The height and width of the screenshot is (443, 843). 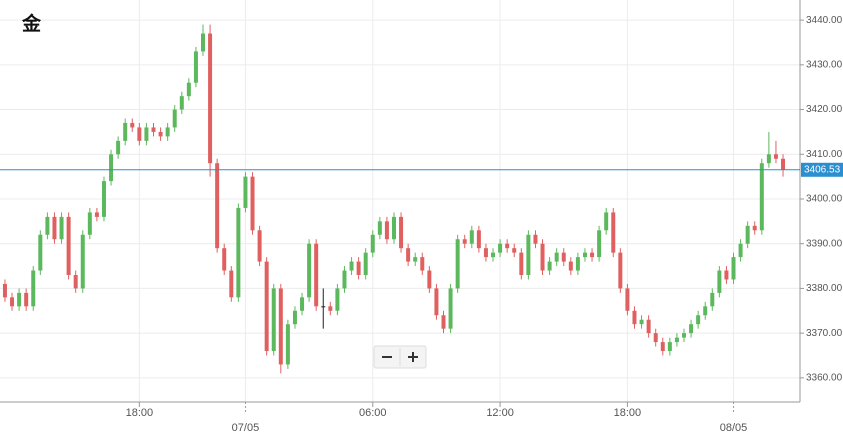 I want to click on y-tick-label: 3390.00, so click(x=824, y=243).